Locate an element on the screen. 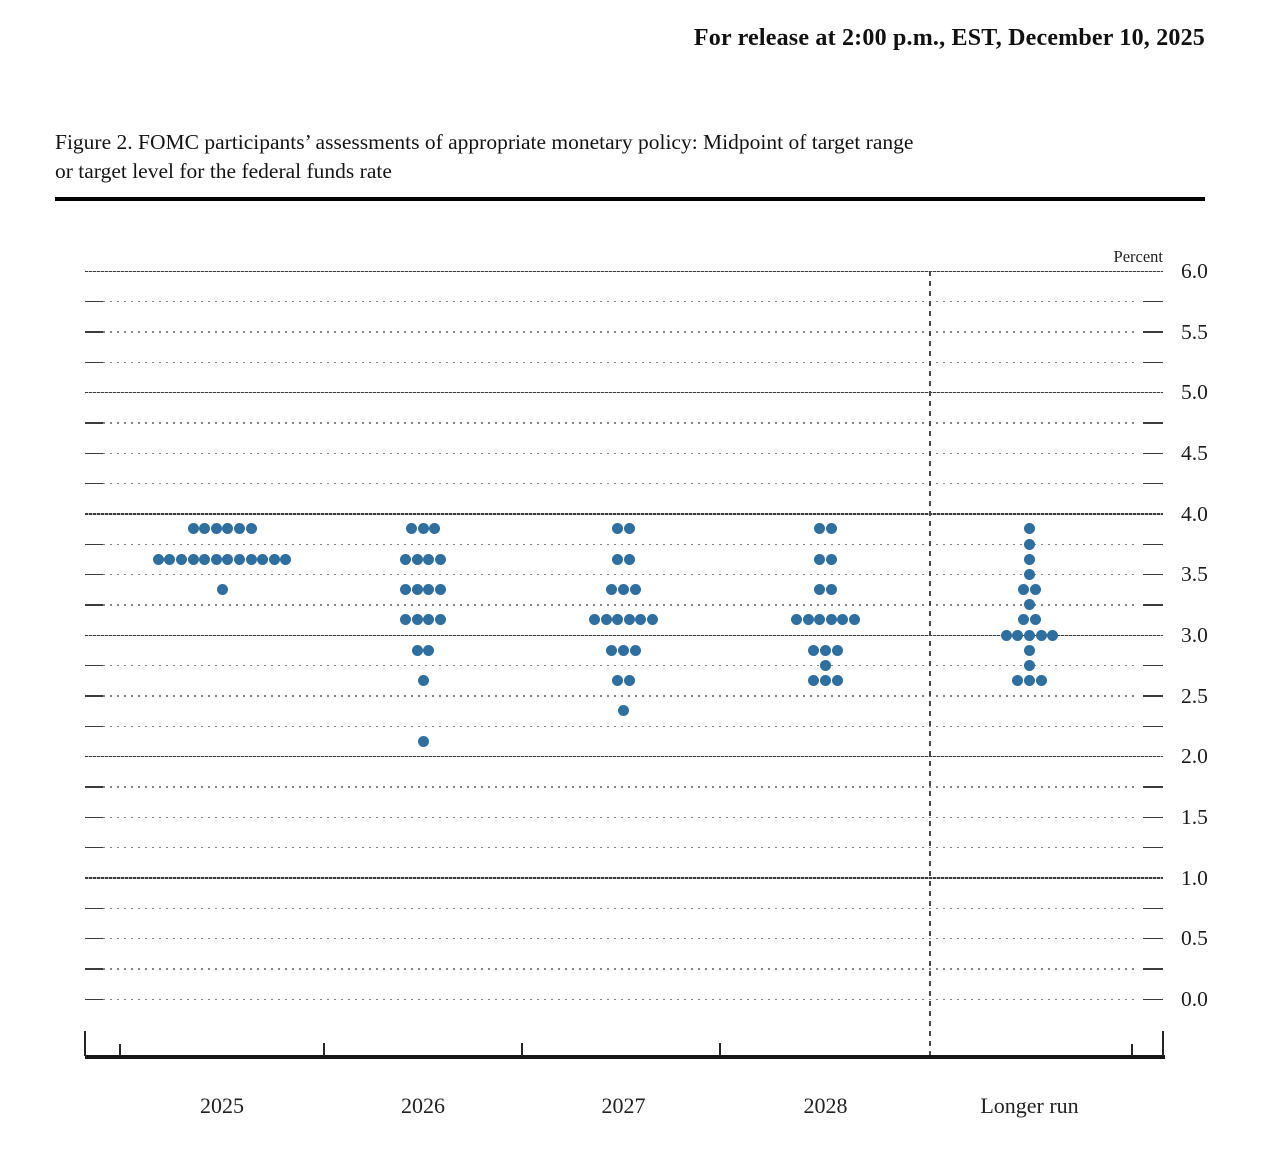 This screenshot has height=1156, width=1276. x-tick-label: 2026 is located at coordinates (423, 1105).